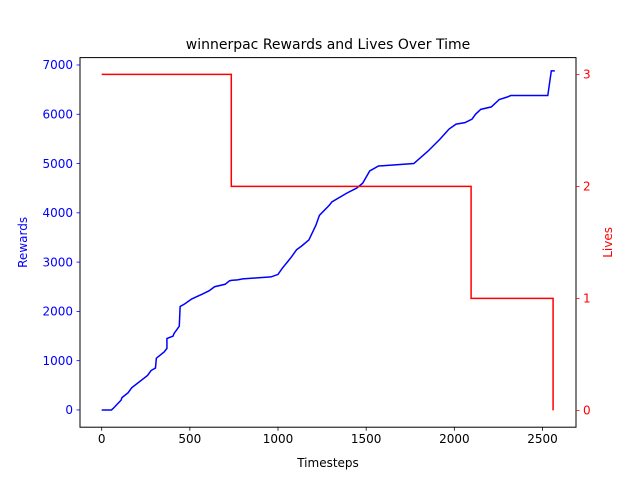 Image resolution: width=640 pixels, height=480 pixels. Describe the element at coordinates (57, 361) in the screenshot. I see `left-tick-label: 1000` at that location.